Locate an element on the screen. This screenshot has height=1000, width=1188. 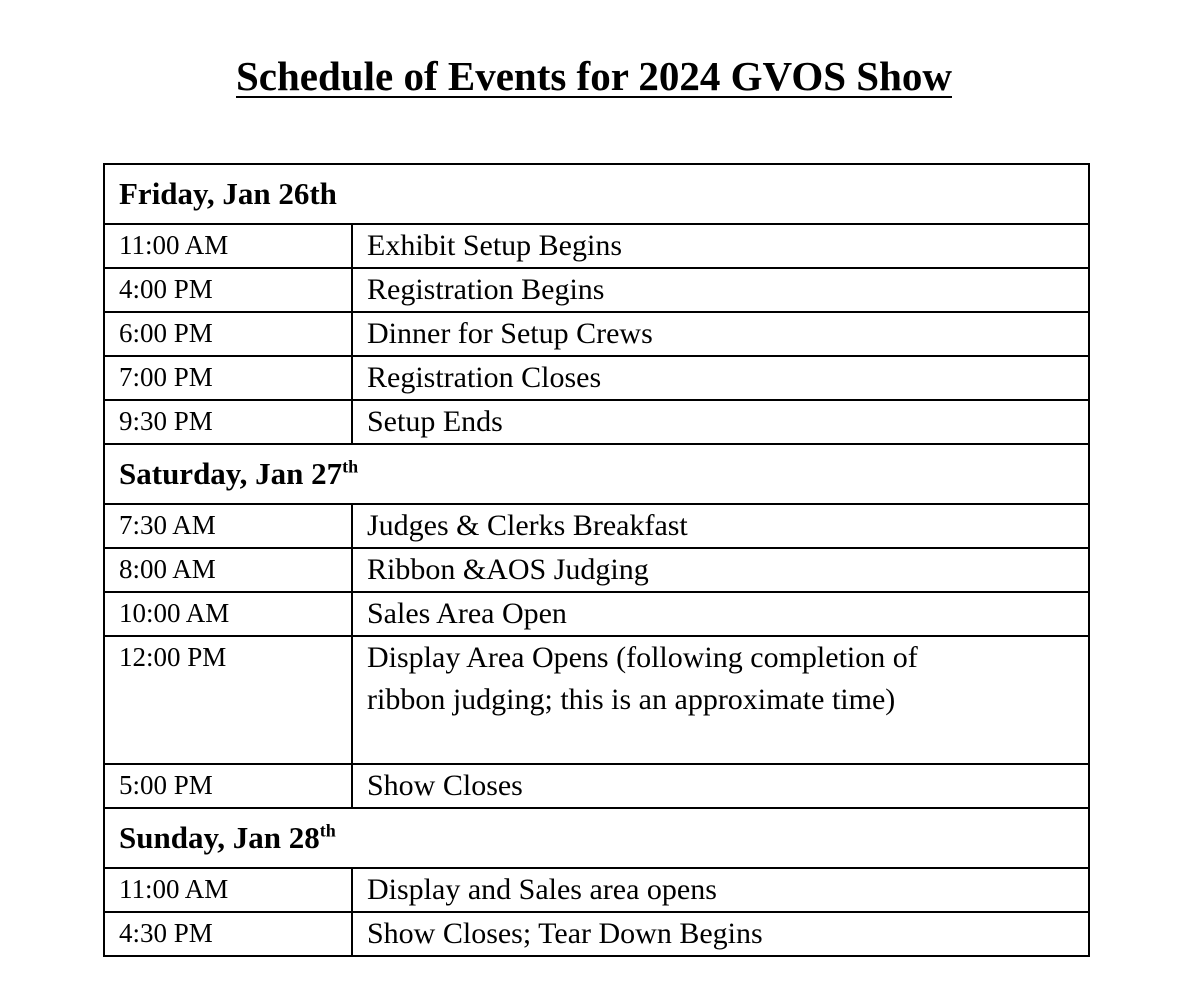
event-row: 11:00 AM Display and Sales area opens is located at coordinates (596, 890).